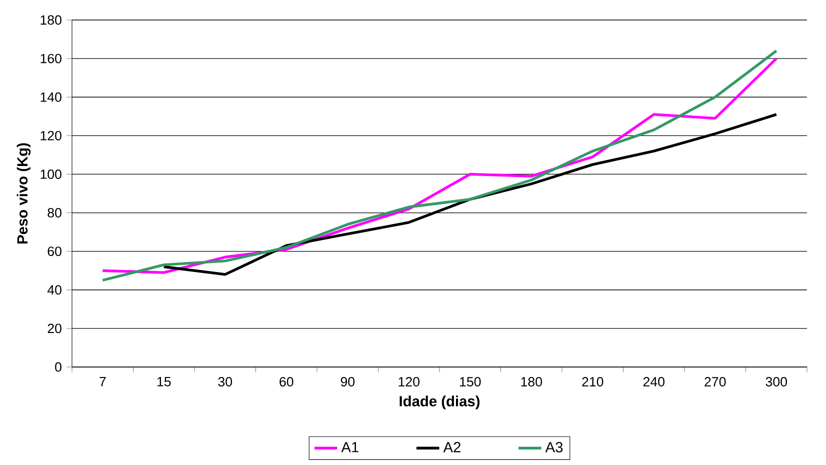  What do you see at coordinates (347, 381) in the screenshot?
I see `x-tick-label: 90` at bounding box center [347, 381].